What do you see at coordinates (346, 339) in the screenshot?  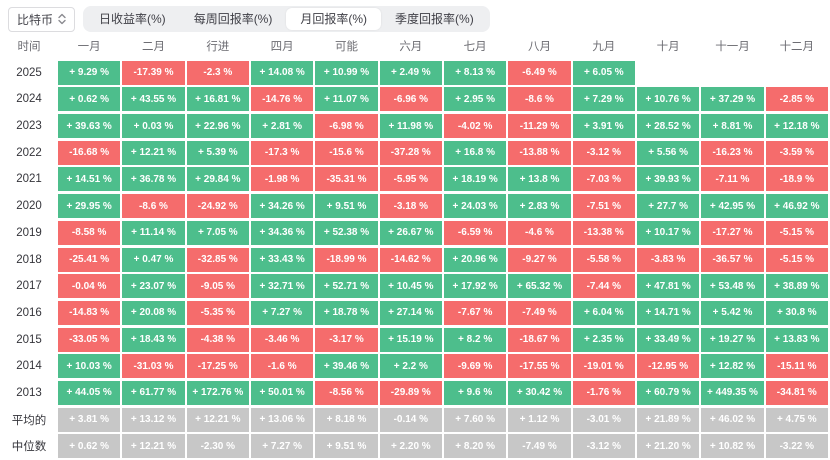 I see `return-cell: -3.17 %` at bounding box center [346, 339].